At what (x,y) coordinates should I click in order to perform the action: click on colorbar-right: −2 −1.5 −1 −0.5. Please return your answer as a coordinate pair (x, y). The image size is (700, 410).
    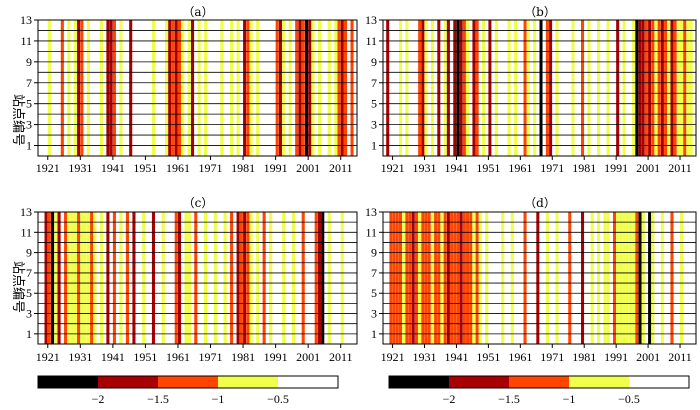
    Looking at the image, I should click on (539, 390).